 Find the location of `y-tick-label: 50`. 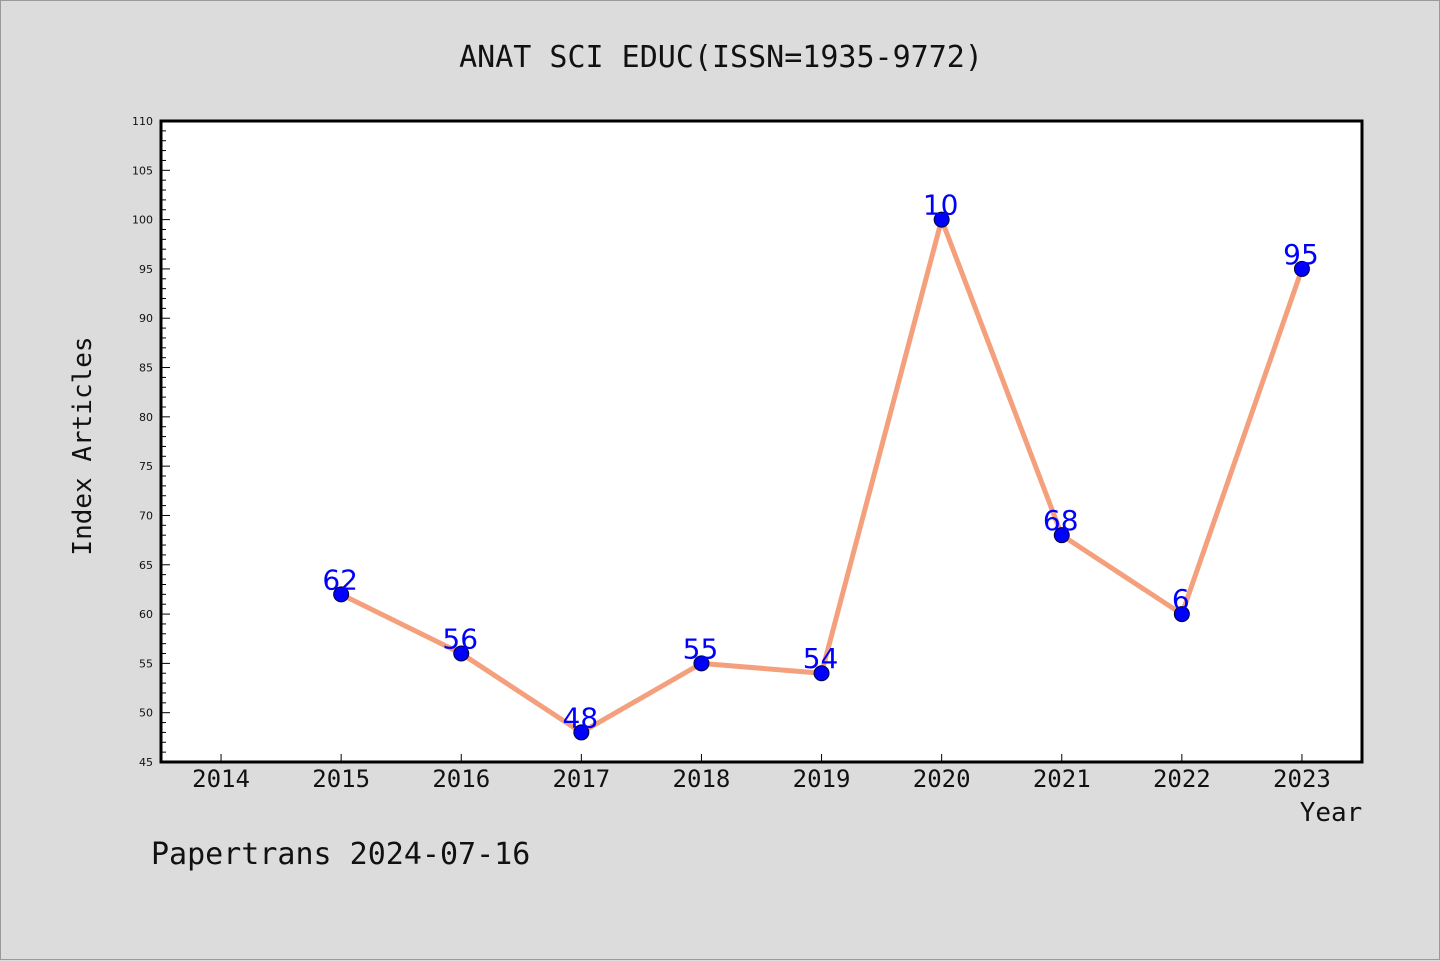

y-tick-label: 50 is located at coordinates (146, 713).